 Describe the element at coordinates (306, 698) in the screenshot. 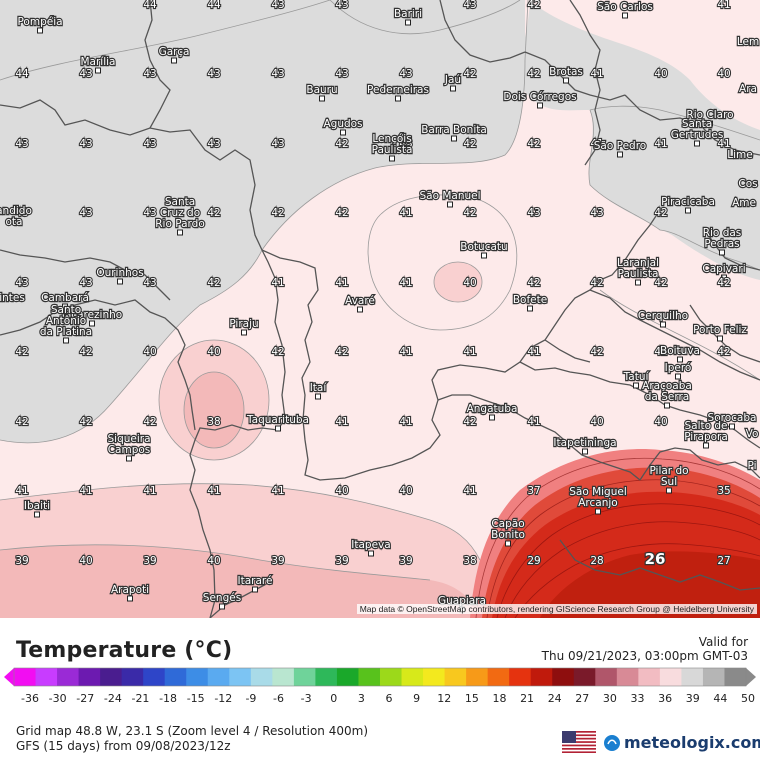

I see `legend-tick: -3` at that location.